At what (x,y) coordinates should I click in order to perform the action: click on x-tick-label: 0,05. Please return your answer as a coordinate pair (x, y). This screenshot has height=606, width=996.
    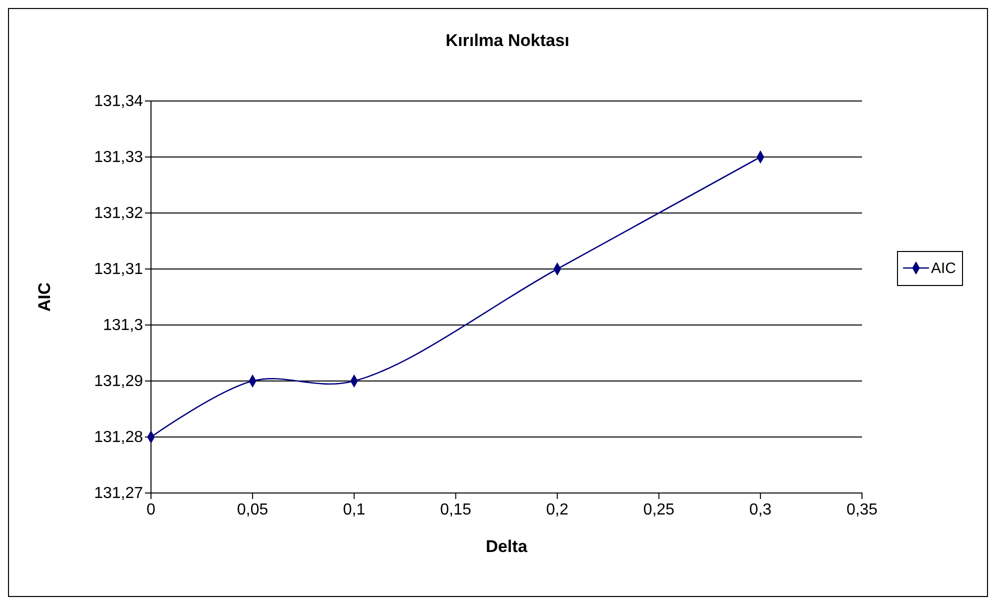
    Looking at the image, I should click on (252, 509).